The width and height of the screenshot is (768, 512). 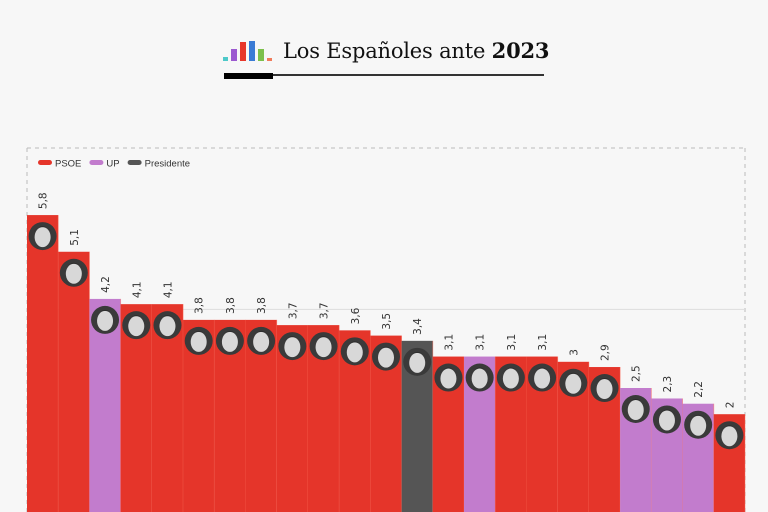 I want to click on value-label: 2,3, so click(x=668, y=384).